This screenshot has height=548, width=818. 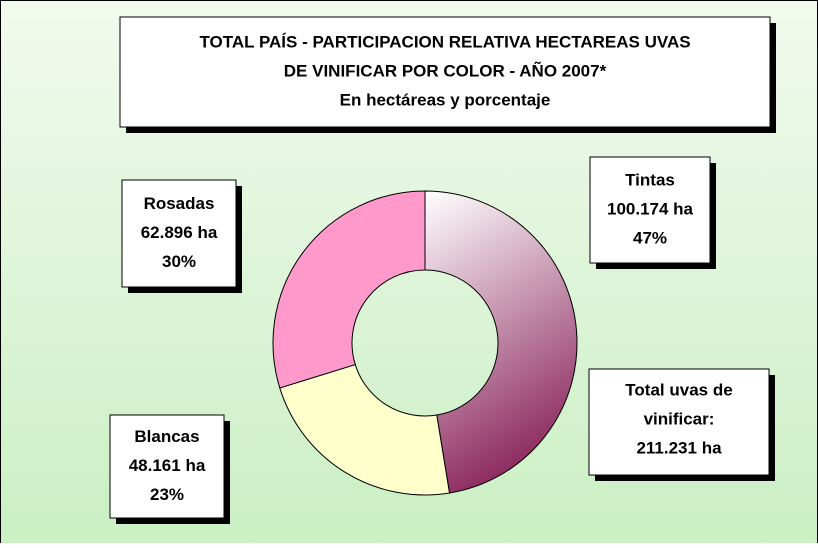 I want to click on value-label: 62.896 ha, so click(x=179, y=232).